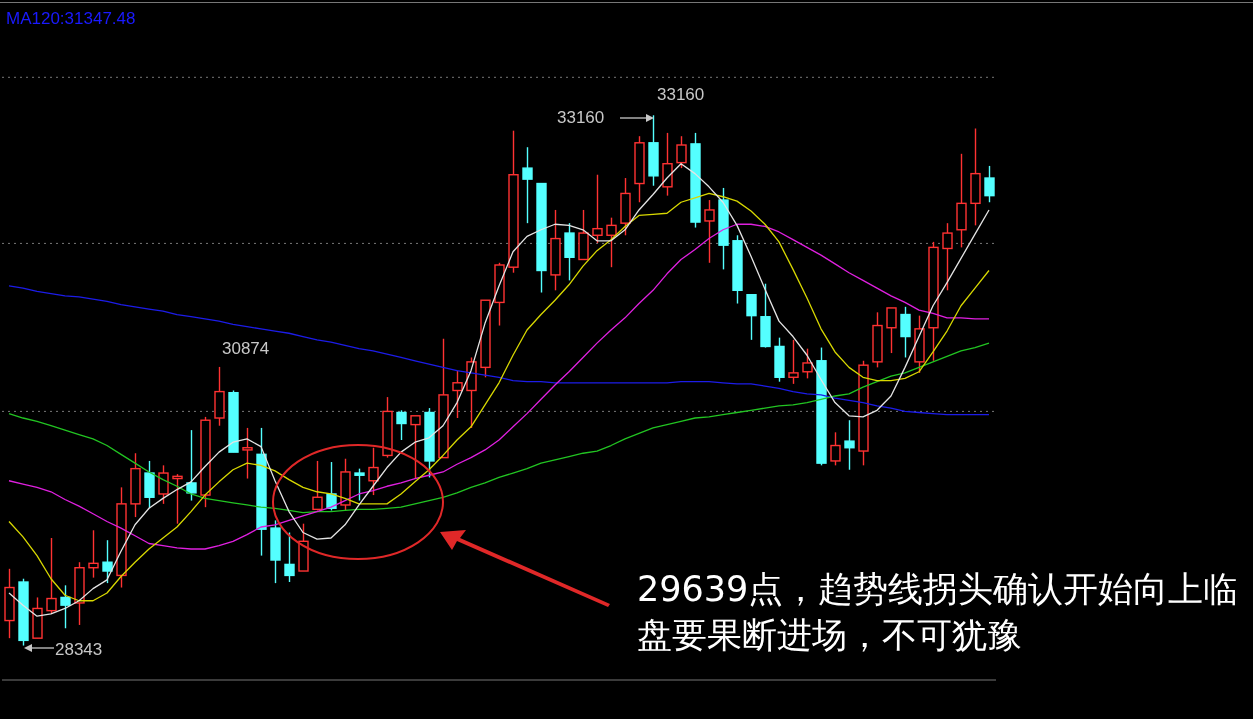  Describe the element at coordinates (79, 650) in the screenshot. I see `annotation: 28343` at that location.